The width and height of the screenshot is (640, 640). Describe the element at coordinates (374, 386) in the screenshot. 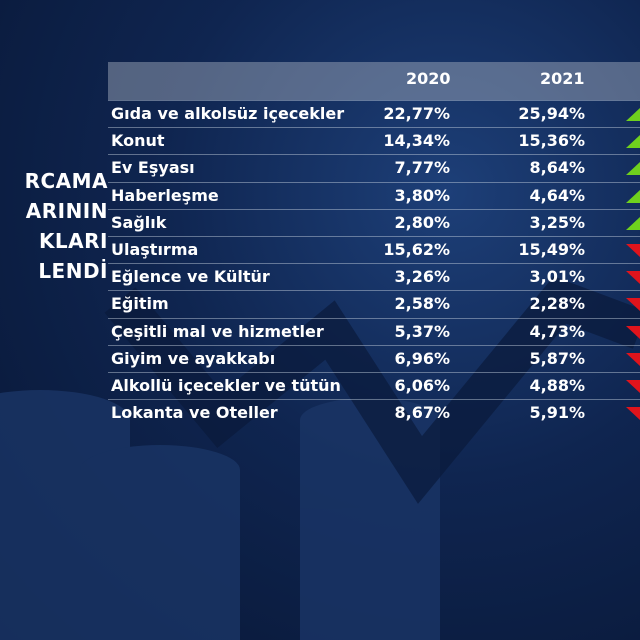

I see `table-row: Alkollü içecekler ve tütün 6,06% 4,88%` at that location.